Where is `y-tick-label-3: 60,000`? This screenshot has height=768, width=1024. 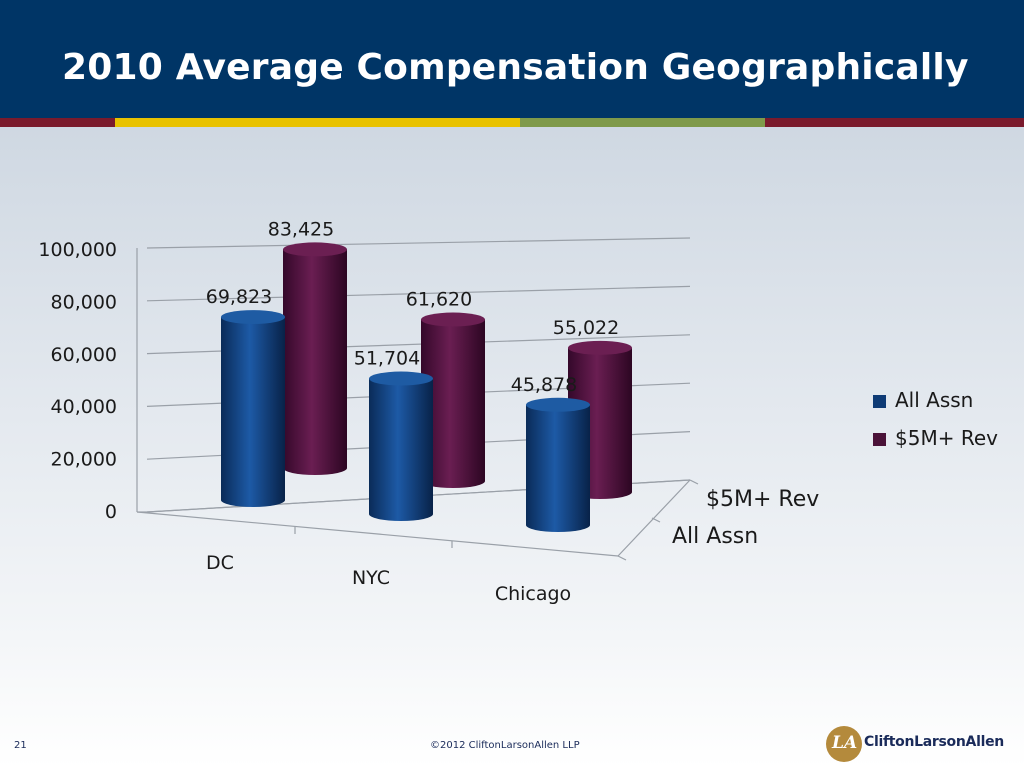
y-tick-label-3: 60,000 is located at coordinates (84, 355).